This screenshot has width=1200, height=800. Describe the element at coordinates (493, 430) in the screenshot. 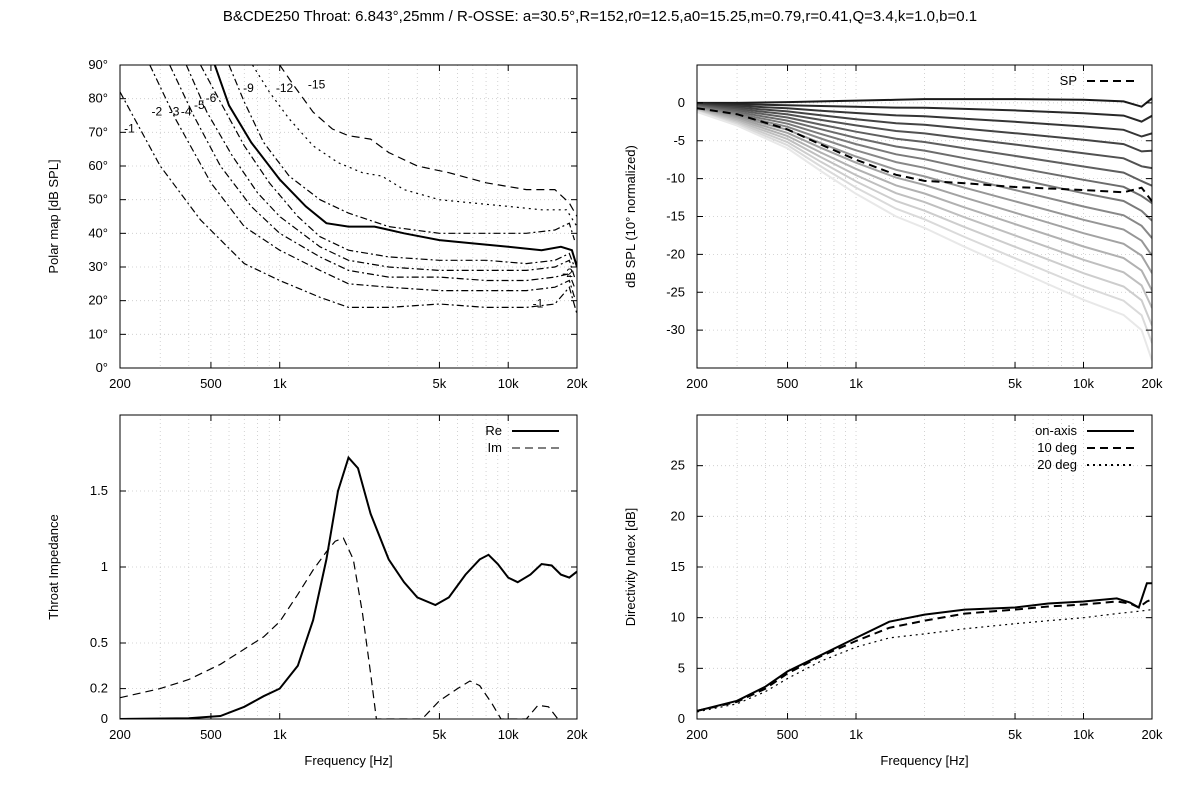

I see `legend-label: Re` at that location.